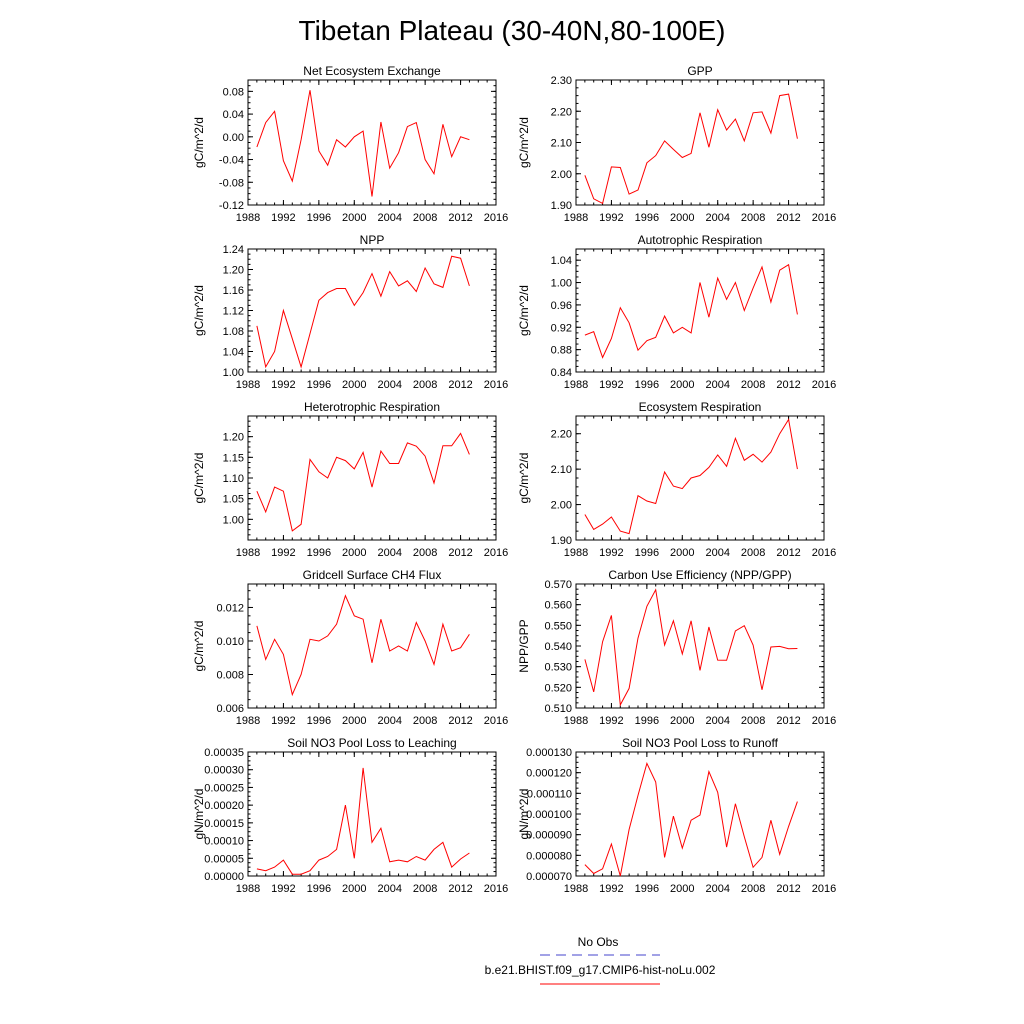  I want to click on y-tick-label: 0.012, so click(230, 608).